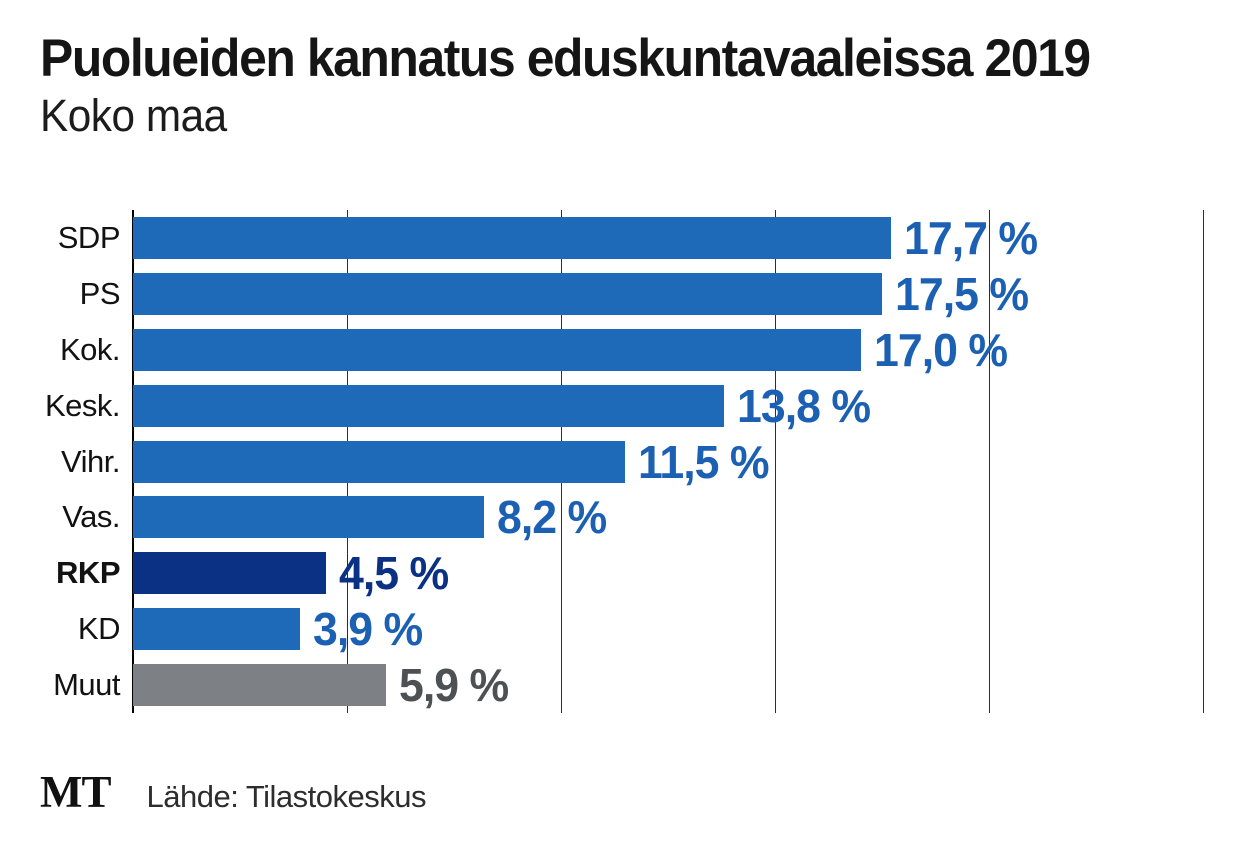 Image resolution: width=1240 pixels, height=854 pixels. I want to click on bar-row-rkp: RKP 4,5 %, so click(601, 573).